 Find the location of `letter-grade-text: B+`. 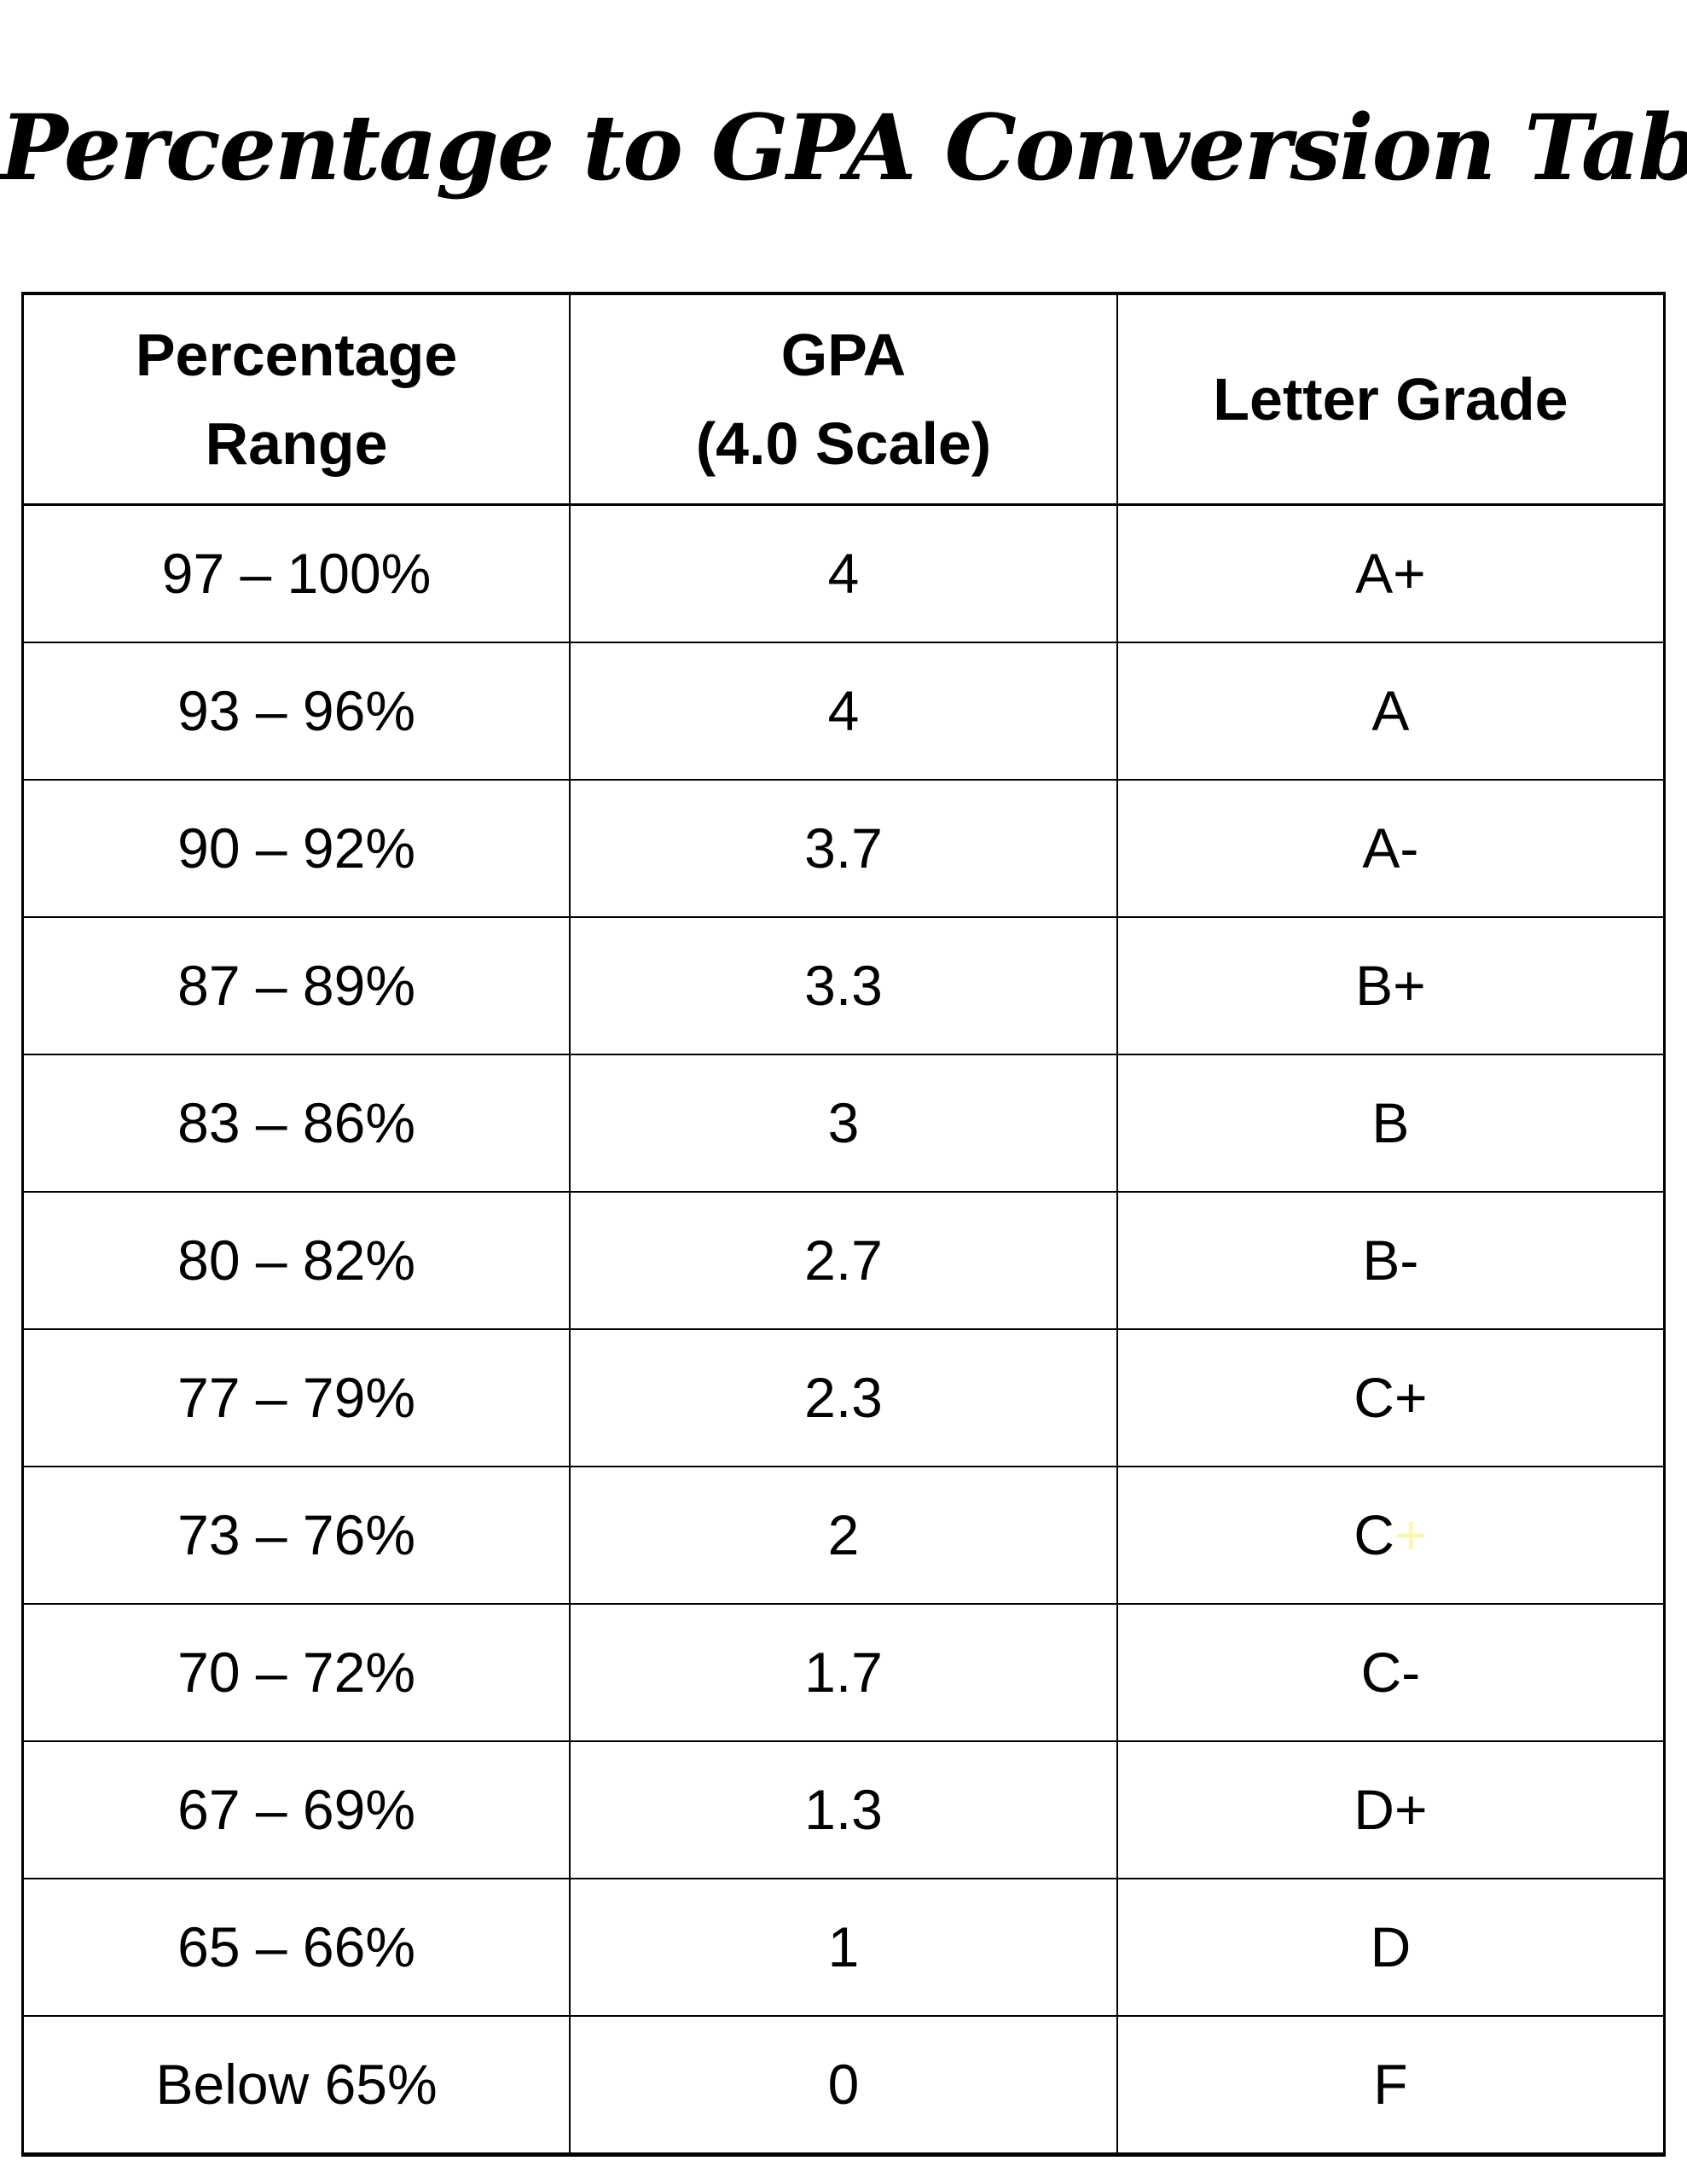

letter-grade-text: B+ is located at coordinates (1390, 986).